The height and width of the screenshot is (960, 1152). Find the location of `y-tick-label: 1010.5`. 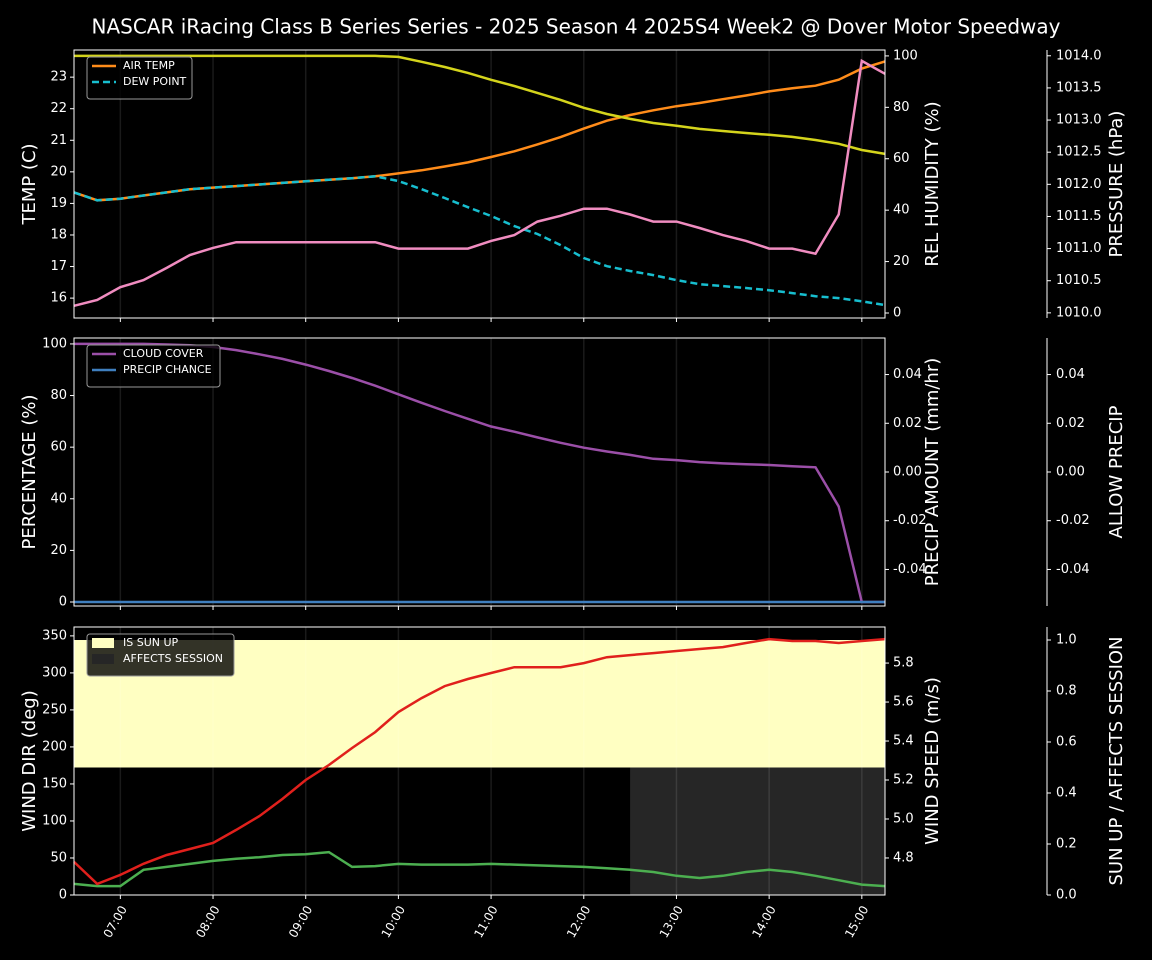

y-tick-label: 1010.5 is located at coordinates (1079, 280).